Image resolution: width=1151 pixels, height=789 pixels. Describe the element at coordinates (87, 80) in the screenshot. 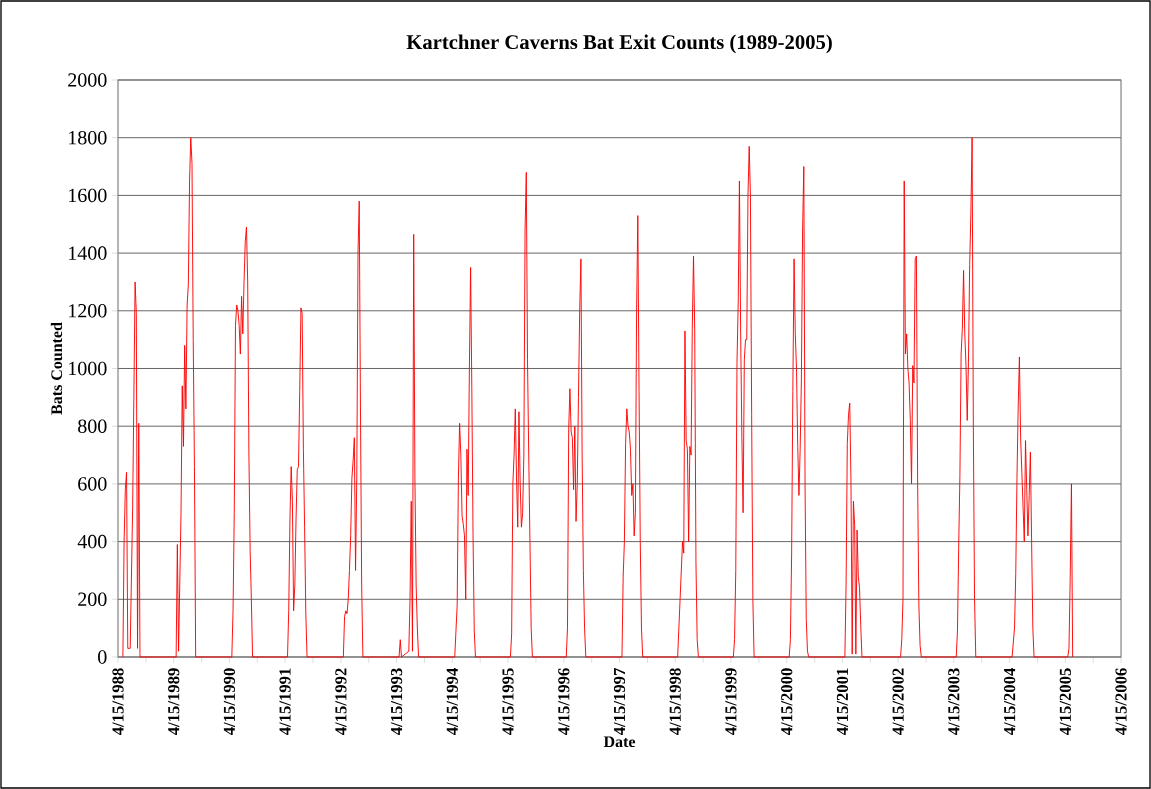

I see `y-tick-label: 2000` at that location.